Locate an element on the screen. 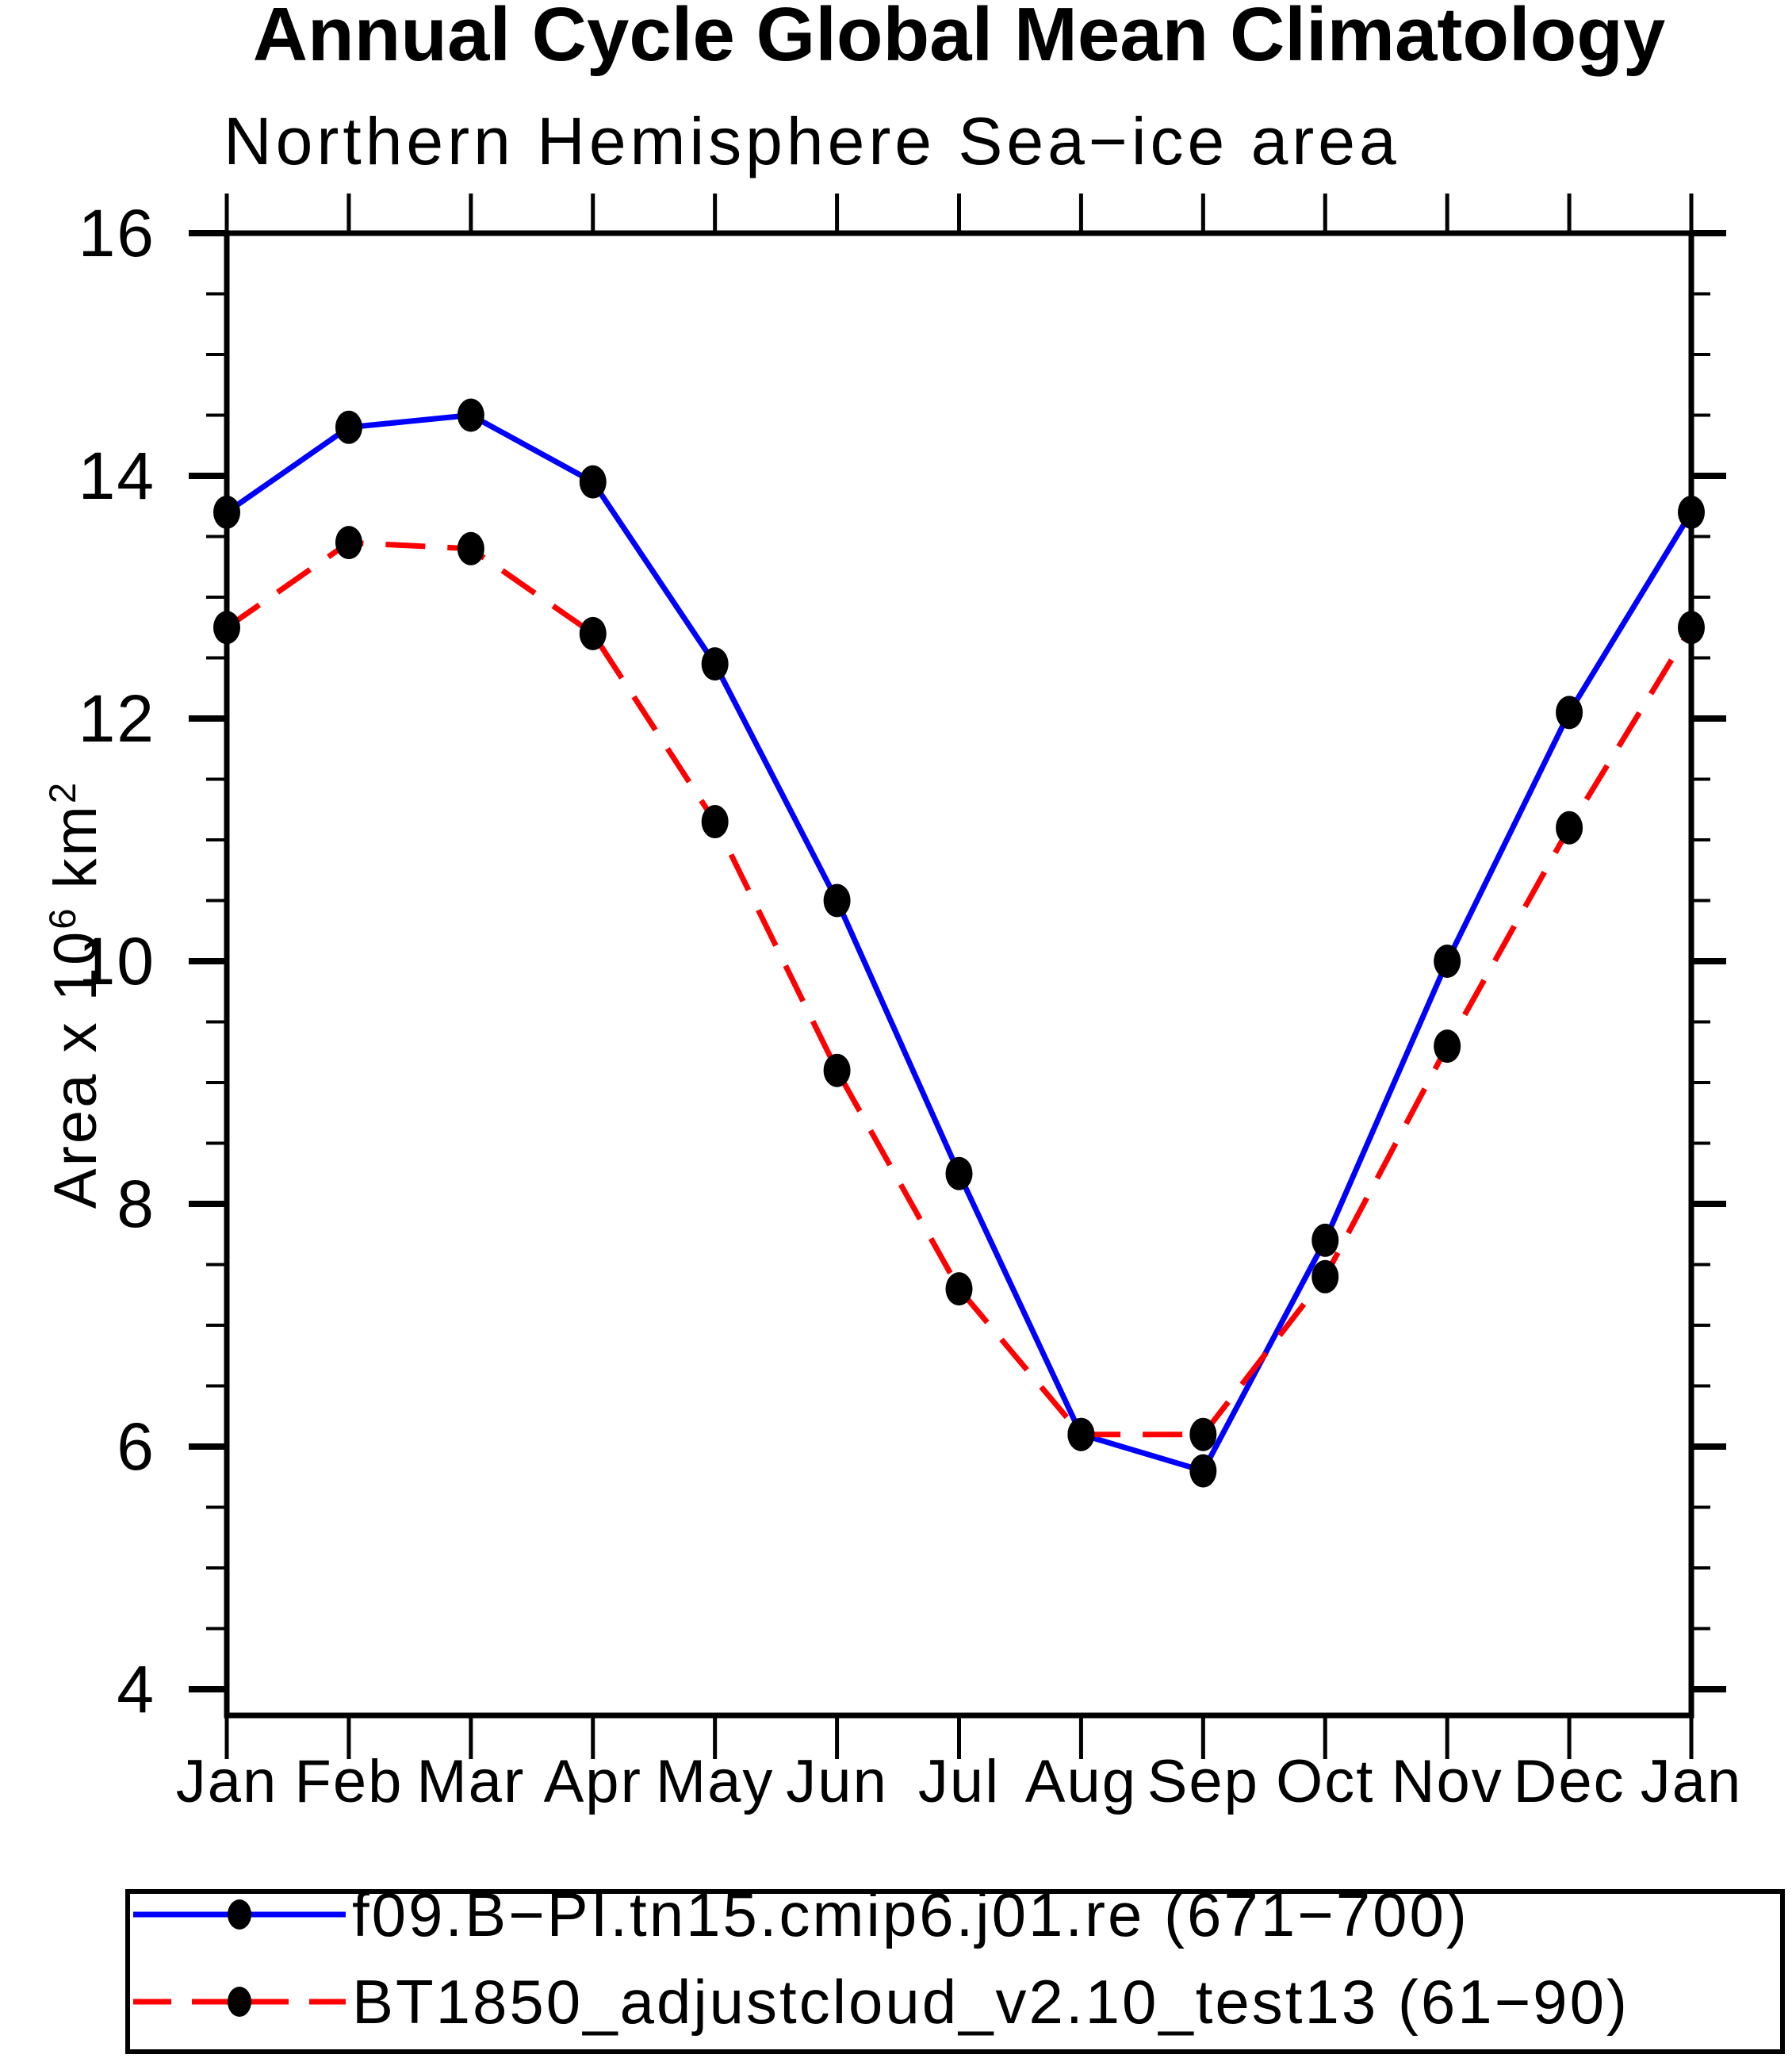 This screenshot has height=2062, width=1792. y-tick-label: 14 is located at coordinates (116, 476).